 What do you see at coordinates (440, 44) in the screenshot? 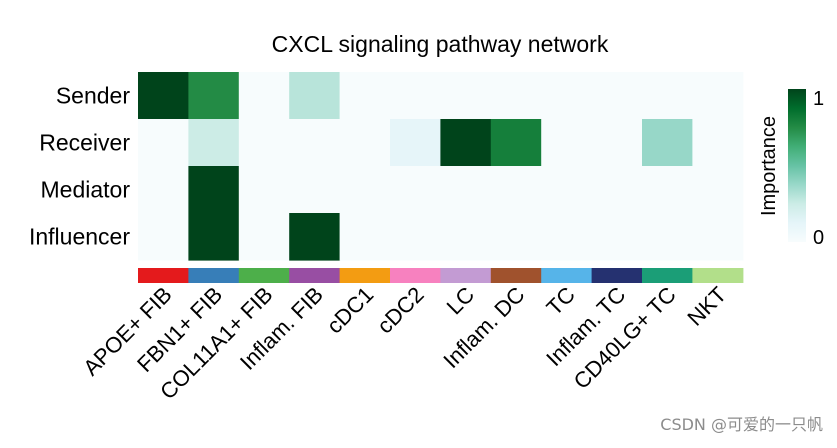
I see `chart-title: CXCL signaling pathway network` at bounding box center [440, 44].